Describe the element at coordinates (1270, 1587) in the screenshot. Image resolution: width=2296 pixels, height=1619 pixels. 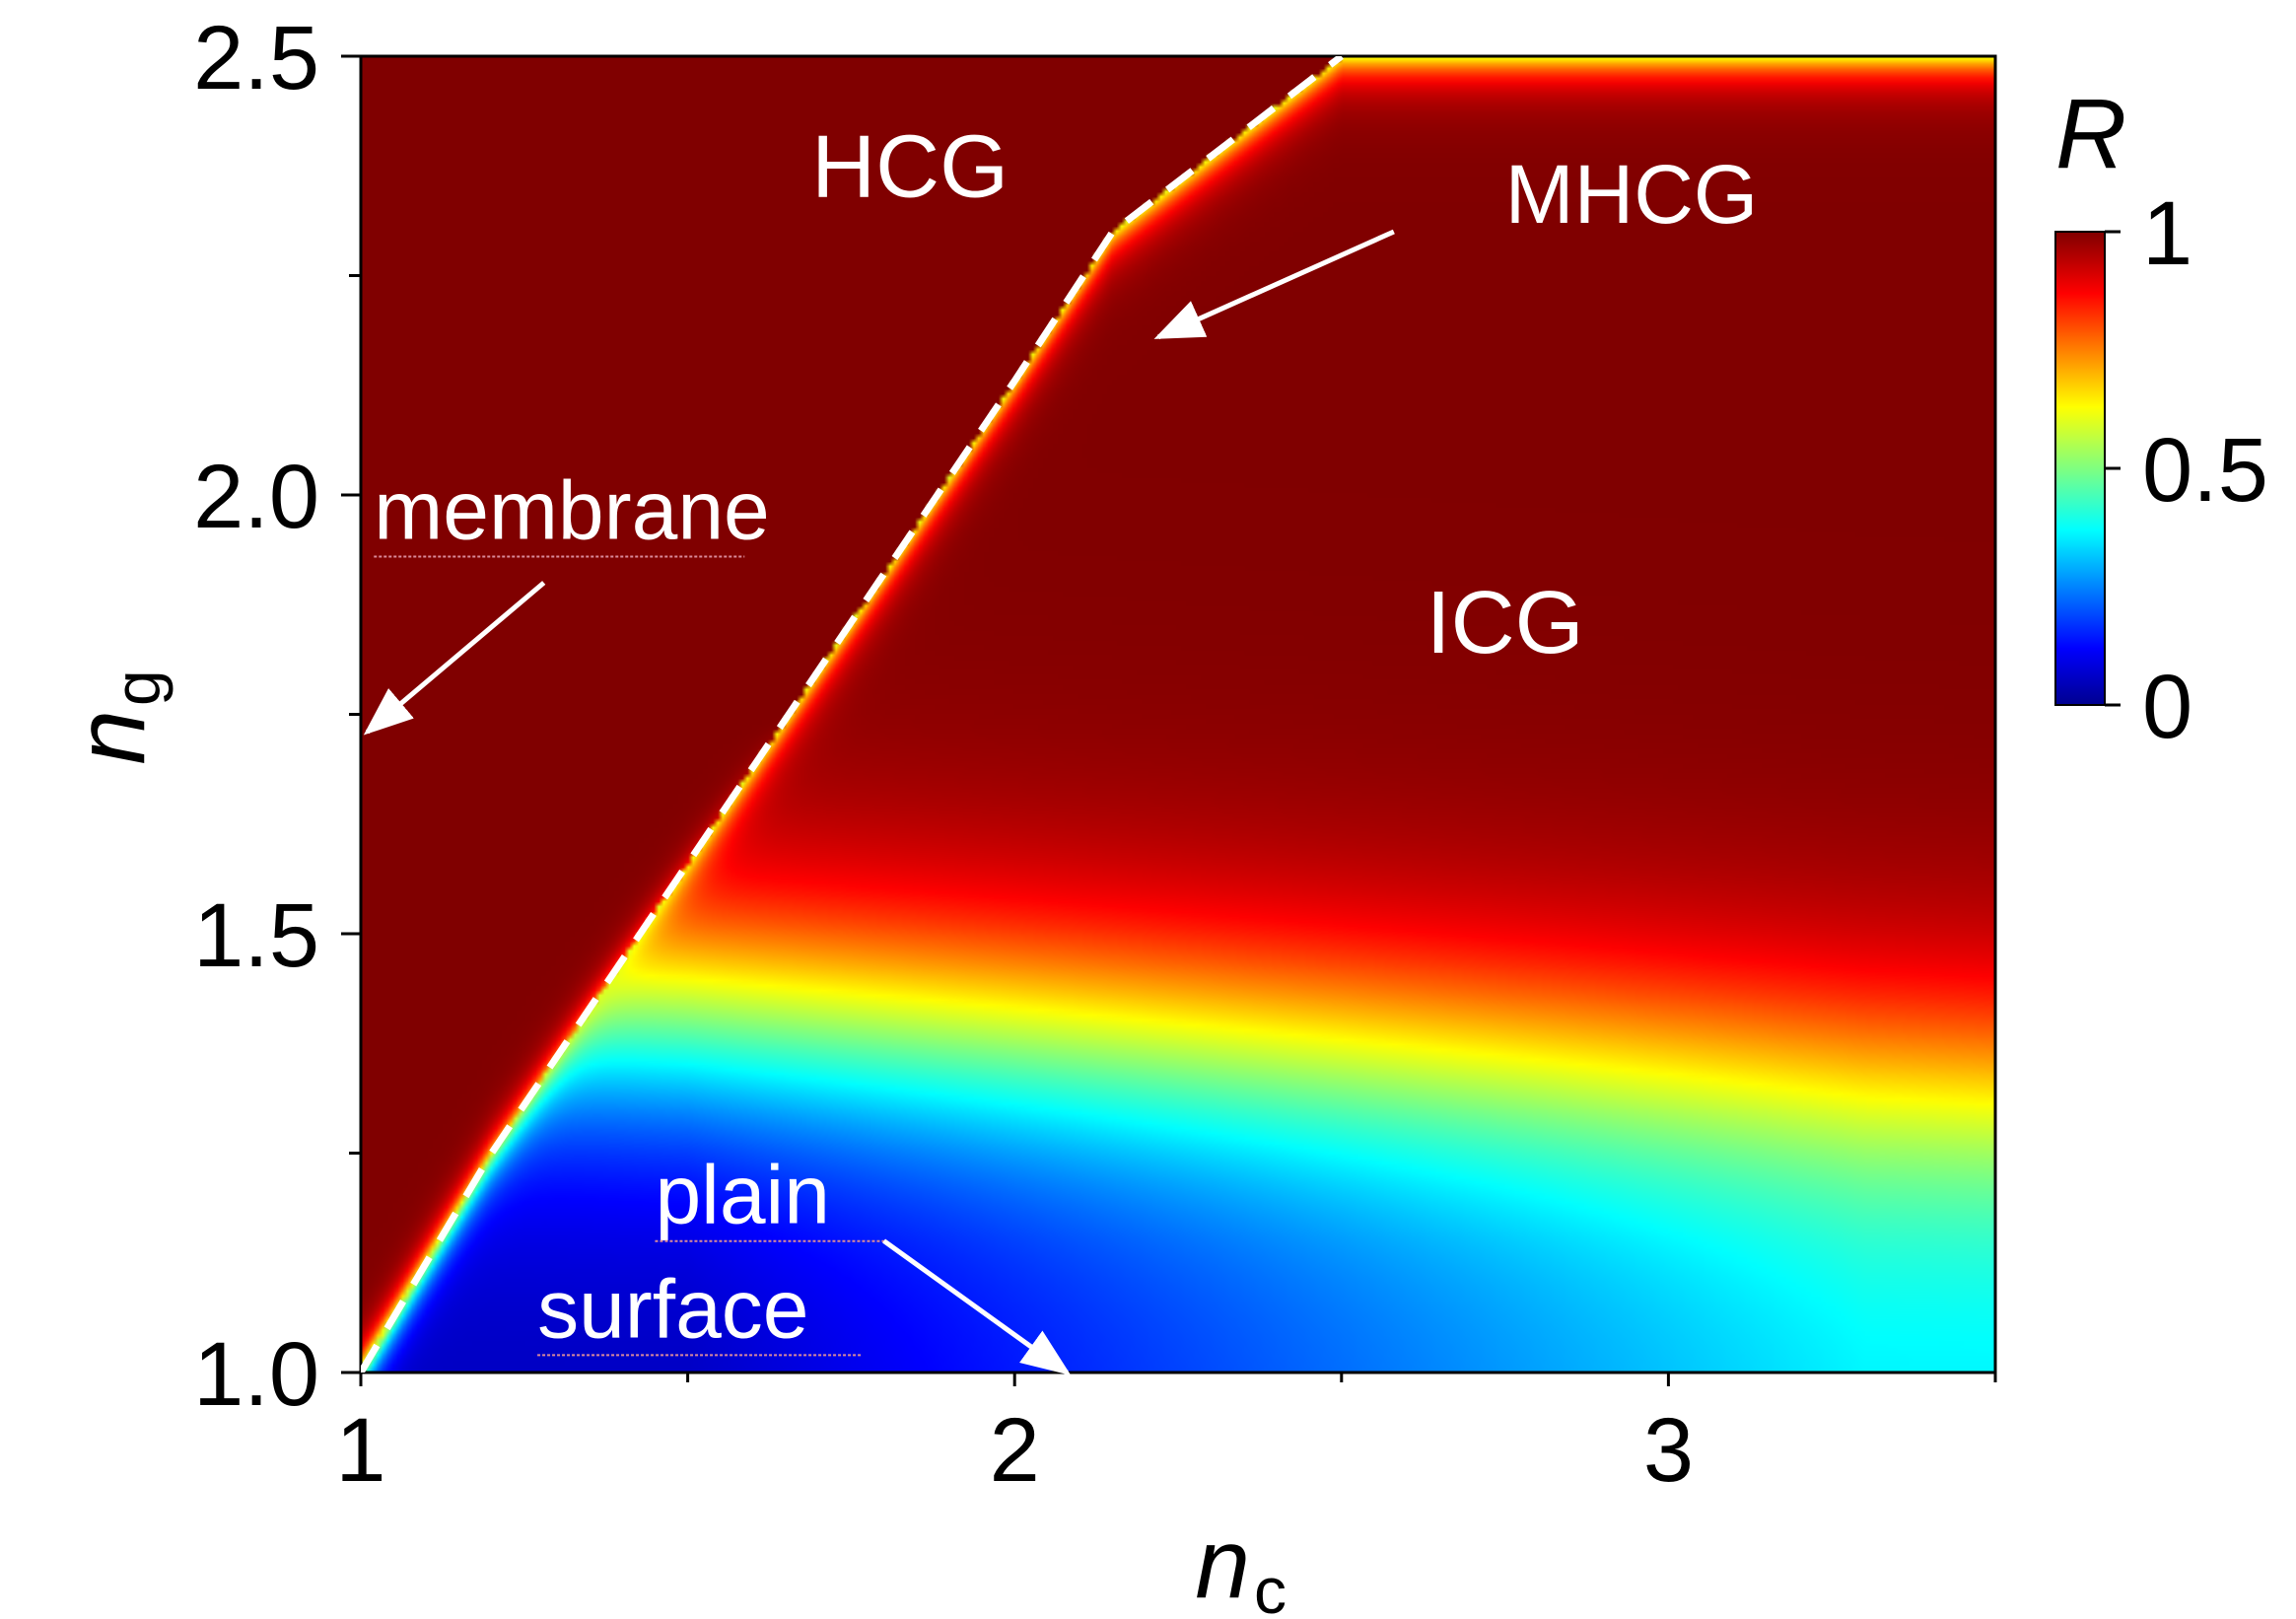
I see `x-axis-title-subscript: c` at that location.